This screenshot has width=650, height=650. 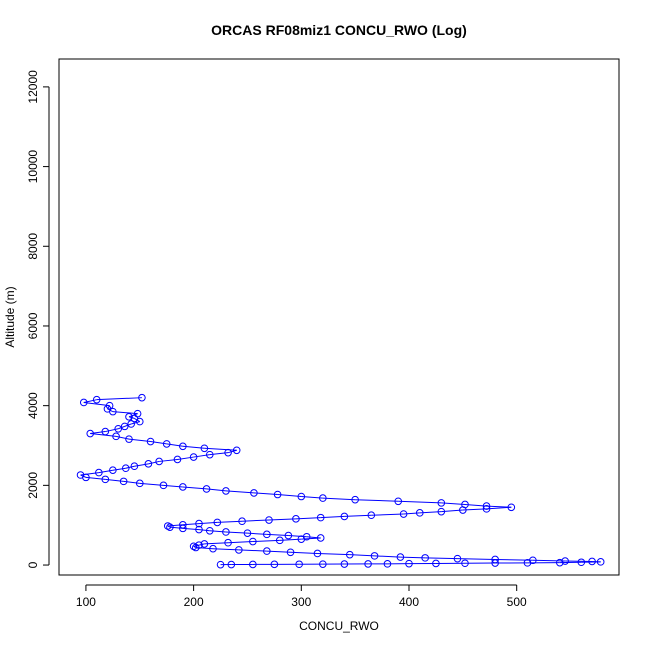 I want to click on x-tick-label: 400, so click(x=409, y=602).